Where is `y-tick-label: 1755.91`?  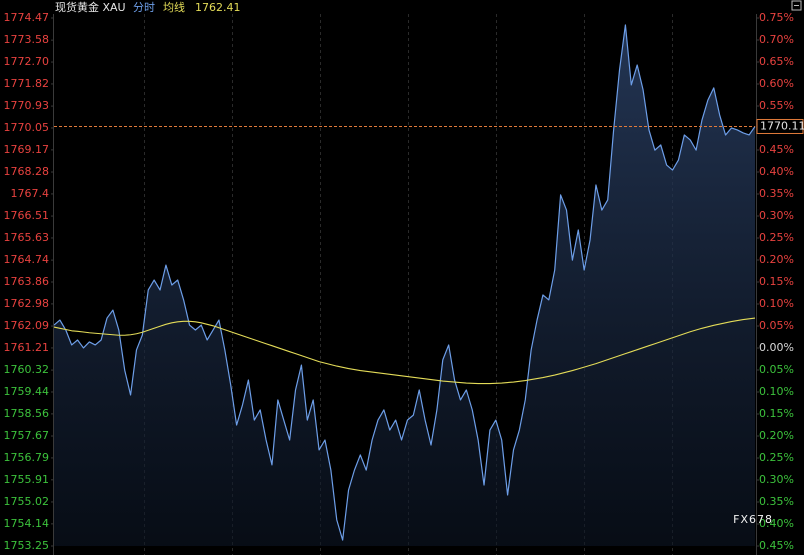 y-tick-label: 1755.91 is located at coordinates (27, 479).